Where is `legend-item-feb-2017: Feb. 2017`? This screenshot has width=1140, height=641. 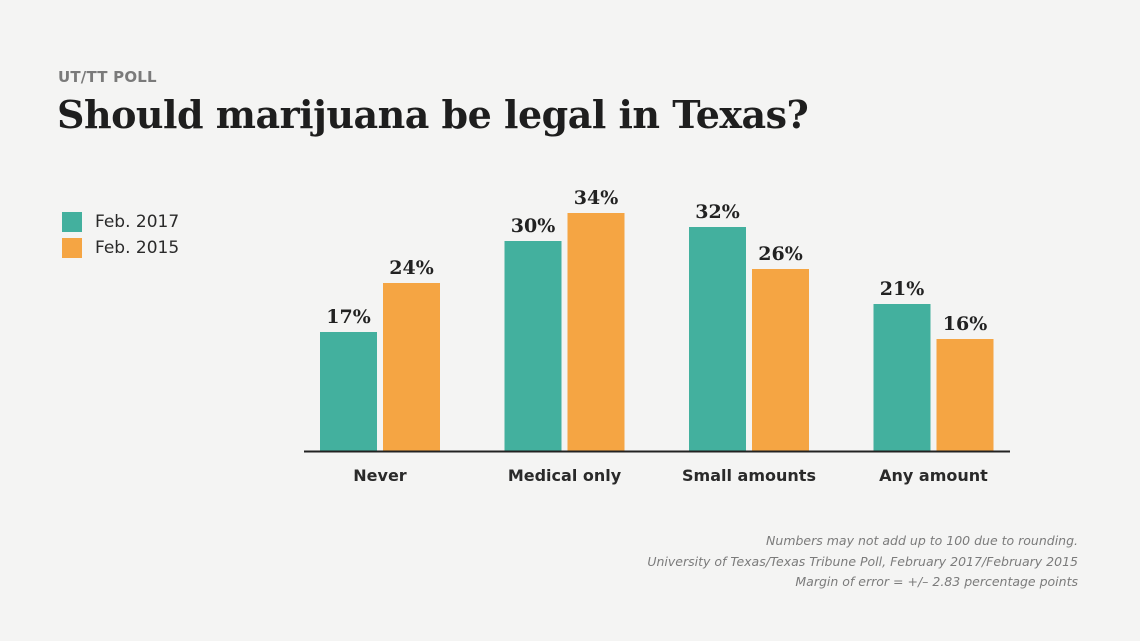
legend-item-feb-2017: Feb. 2017 is located at coordinates (120, 222).